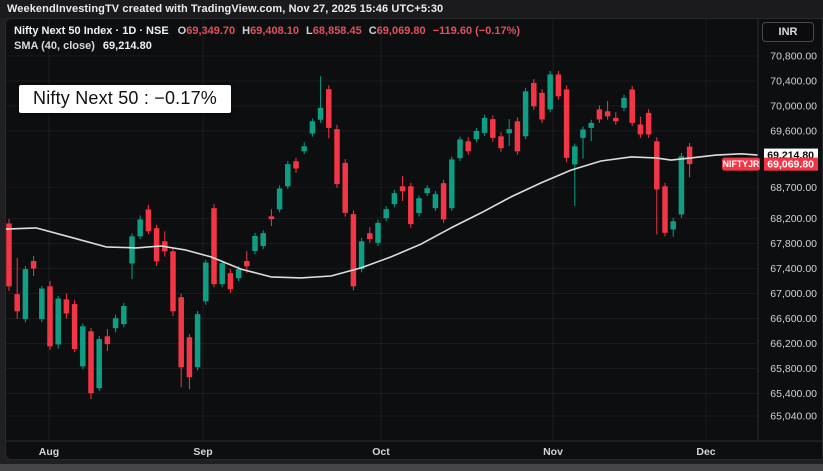  What do you see at coordinates (793, 107) in the screenshot?
I see `svg-text: 70,000.00` at bounding box center [793, 107].